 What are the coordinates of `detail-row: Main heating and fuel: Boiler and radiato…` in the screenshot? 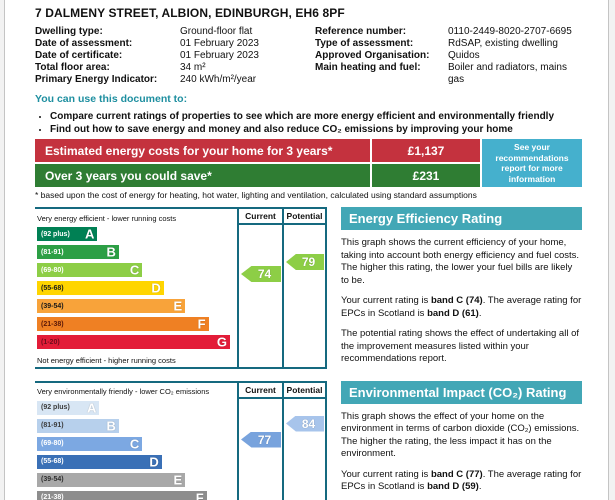 It's located at (448, 74).